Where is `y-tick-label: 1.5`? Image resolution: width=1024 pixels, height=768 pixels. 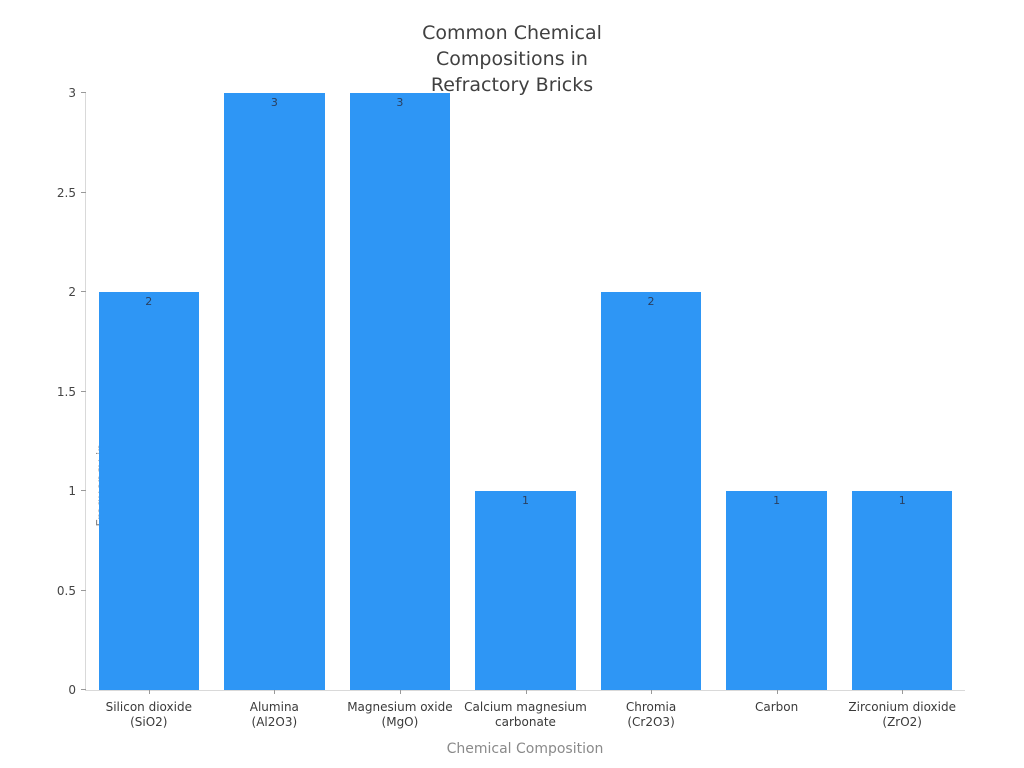
y-tick-label: 1.5 is located at coordinates (66, 391).